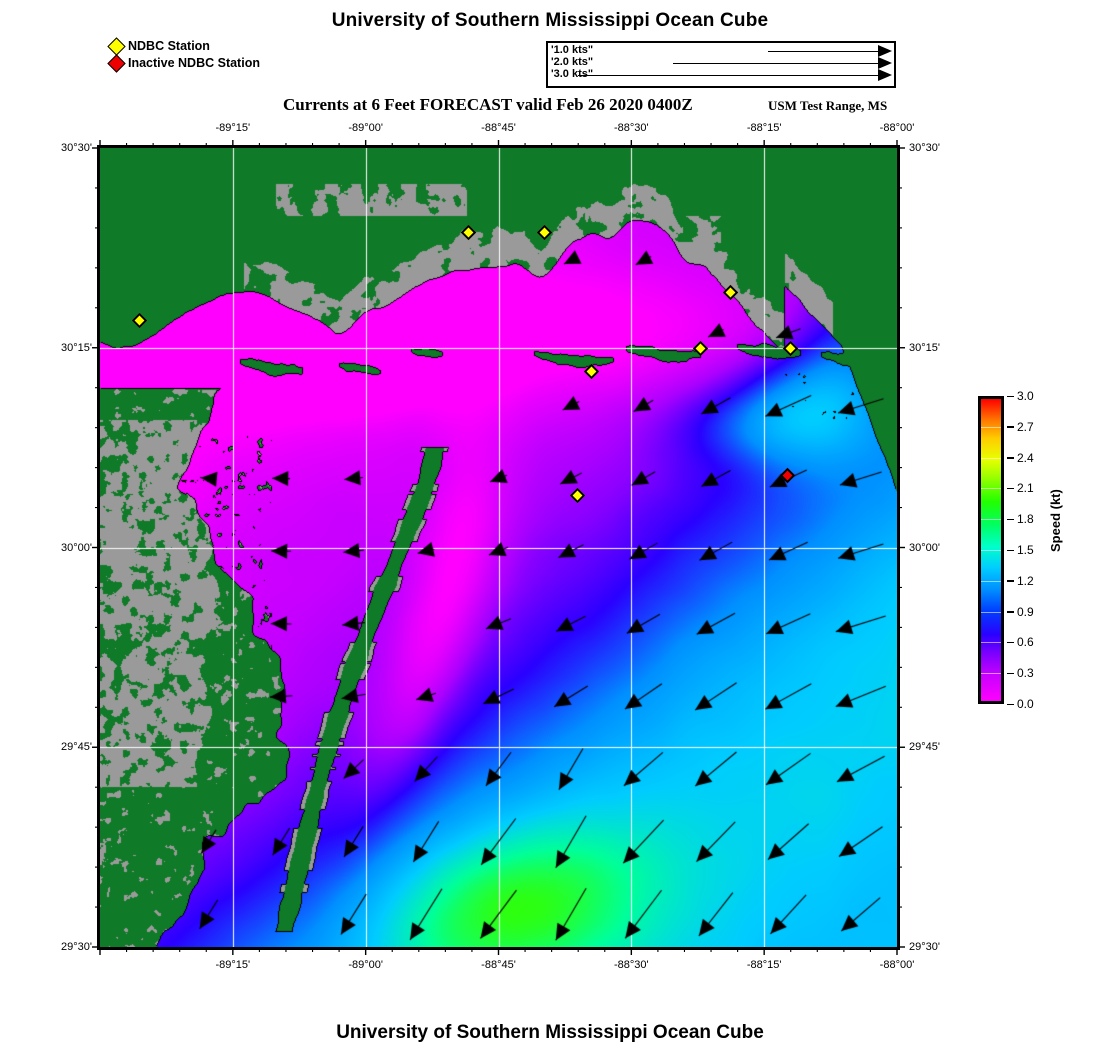 This screenshot has width=1100, height=1050. I want to click on axis-label-left-1: 30°15', so click(76, 347).